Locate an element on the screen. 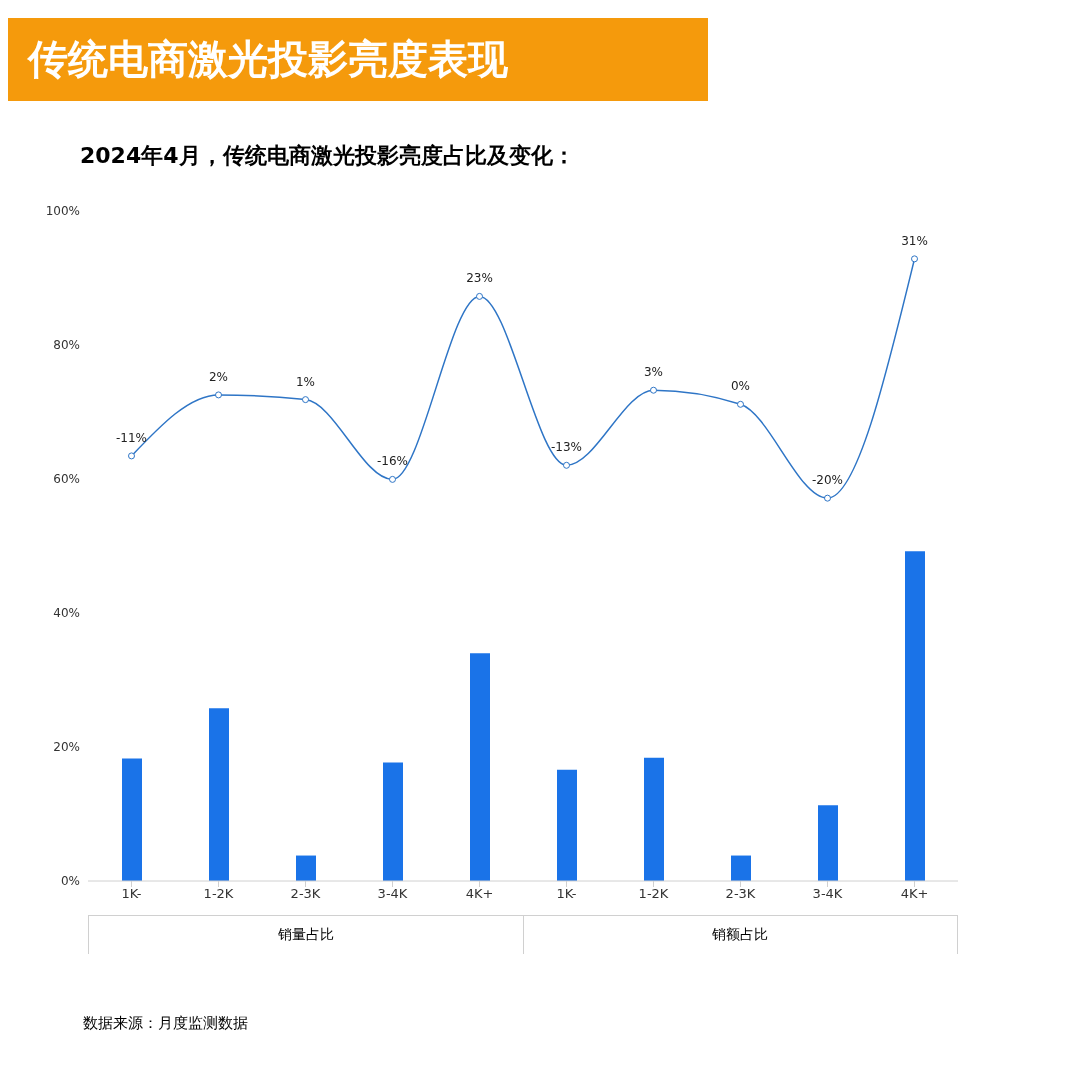 This screenshot has width=1080, height=1080. data-label: 1% is located at coordinates (305, 381).